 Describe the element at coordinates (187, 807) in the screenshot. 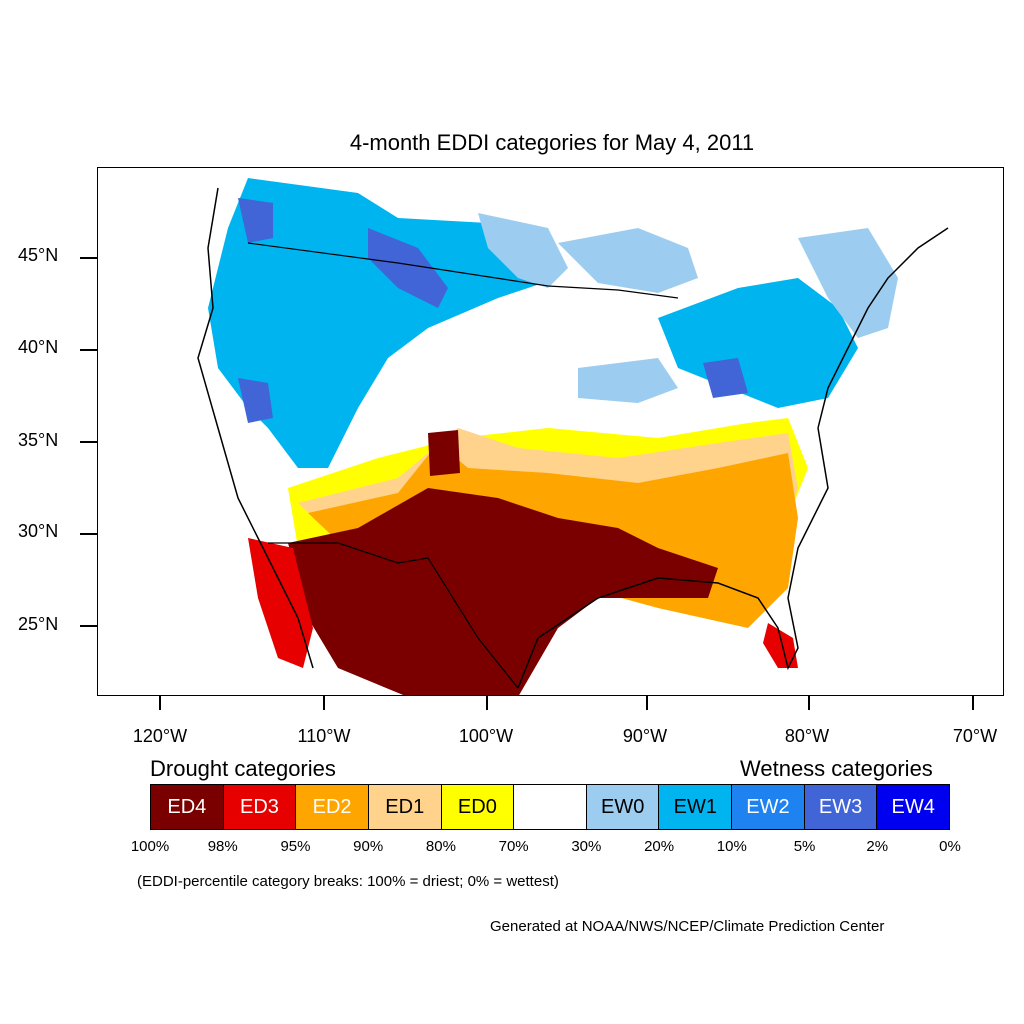

I see `legend-swatch-ed4: ED4` at that location.